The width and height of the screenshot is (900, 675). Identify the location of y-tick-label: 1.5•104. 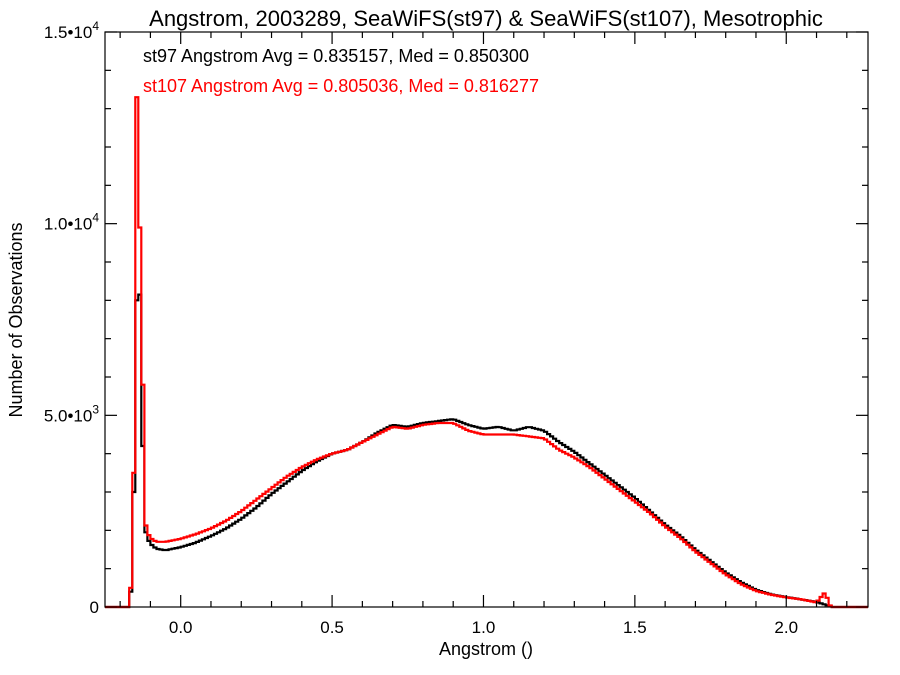
(72, 30).